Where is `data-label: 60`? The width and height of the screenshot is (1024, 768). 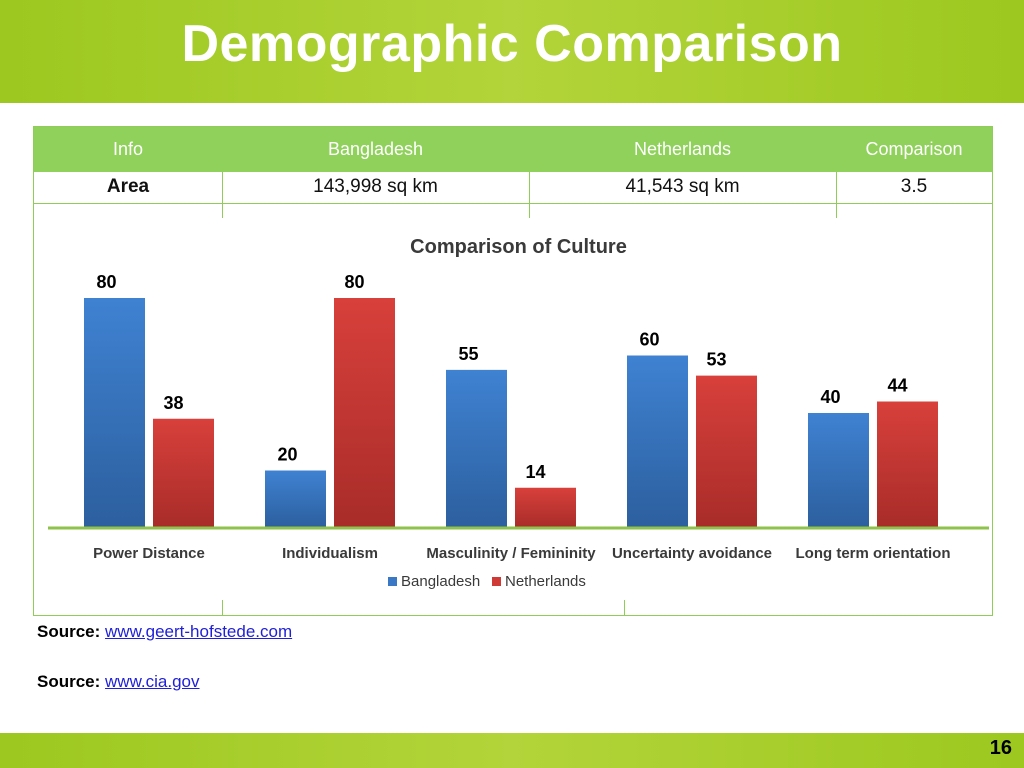 data-label: 60 is located at coordinates (649, 340).